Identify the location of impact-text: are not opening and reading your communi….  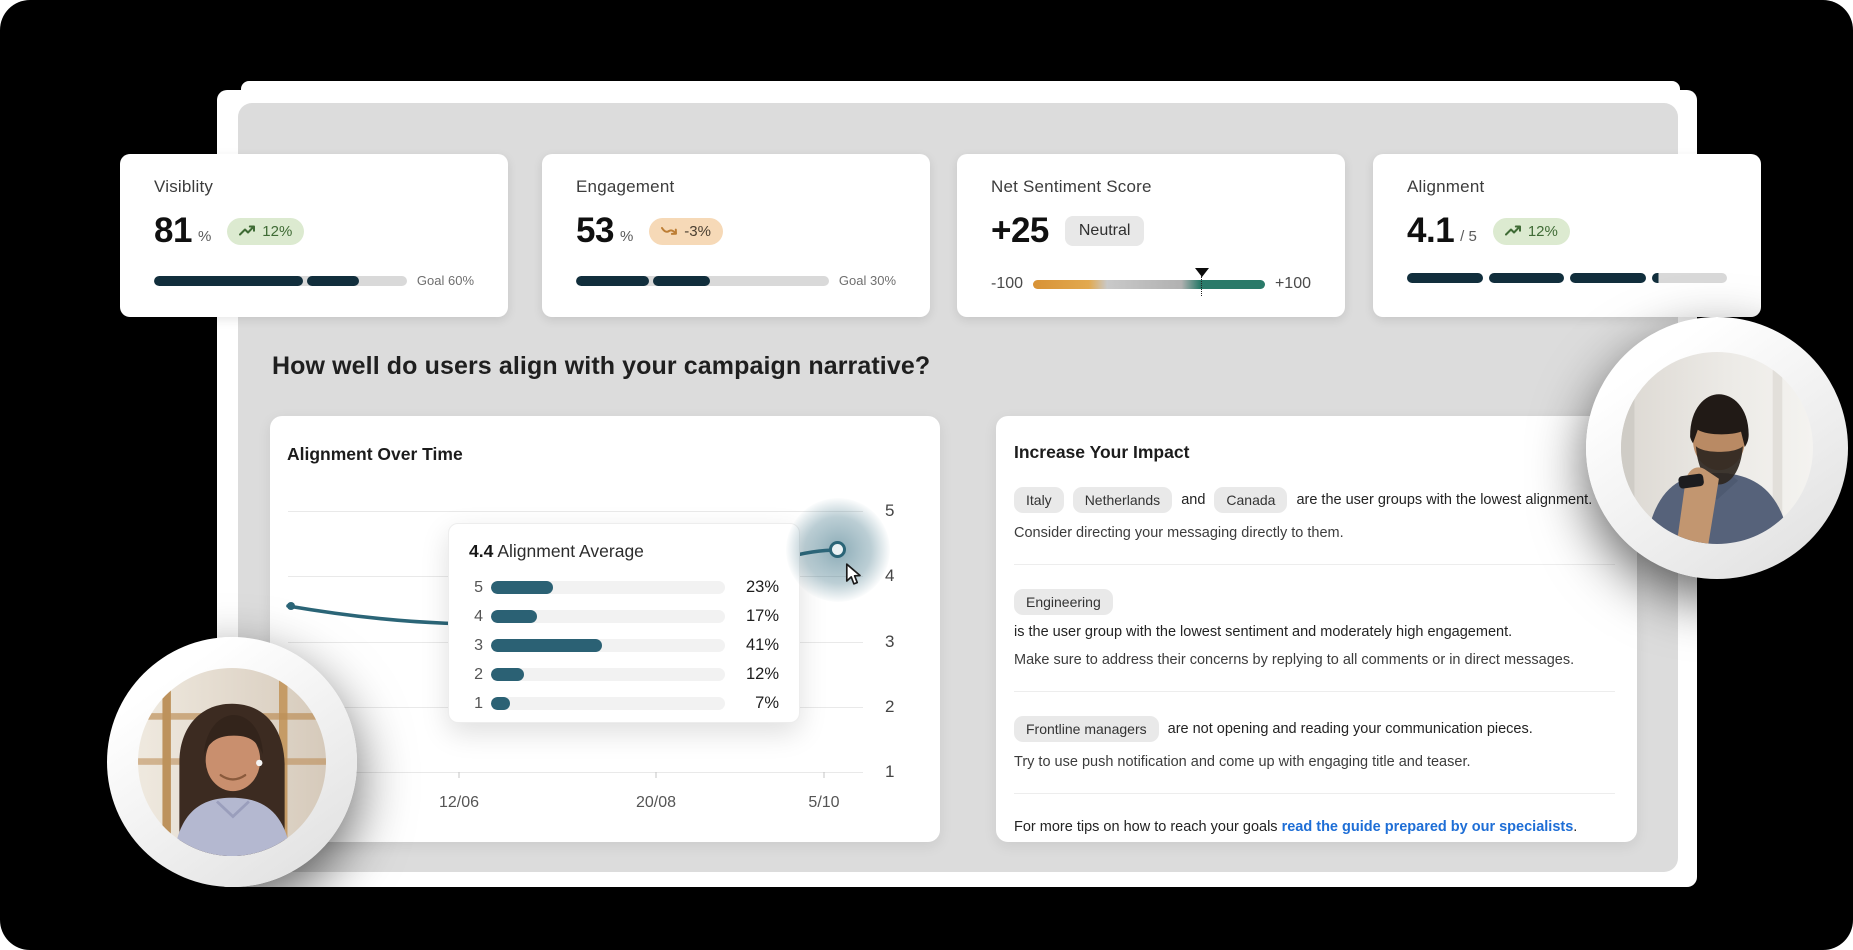
(1350, 729).